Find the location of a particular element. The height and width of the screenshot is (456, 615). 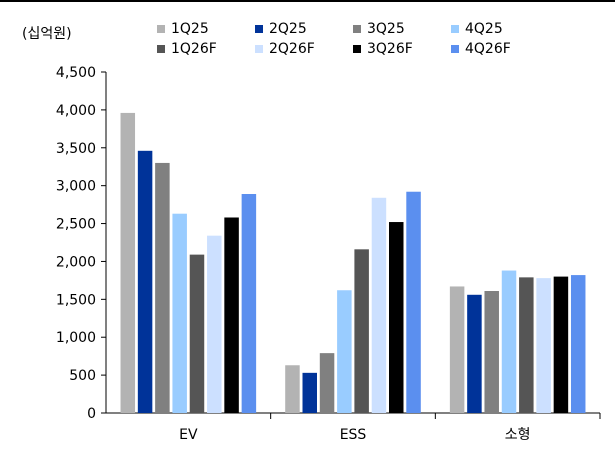

legend-label-2q25: 2Q25 is located at coordinates (288, 29).